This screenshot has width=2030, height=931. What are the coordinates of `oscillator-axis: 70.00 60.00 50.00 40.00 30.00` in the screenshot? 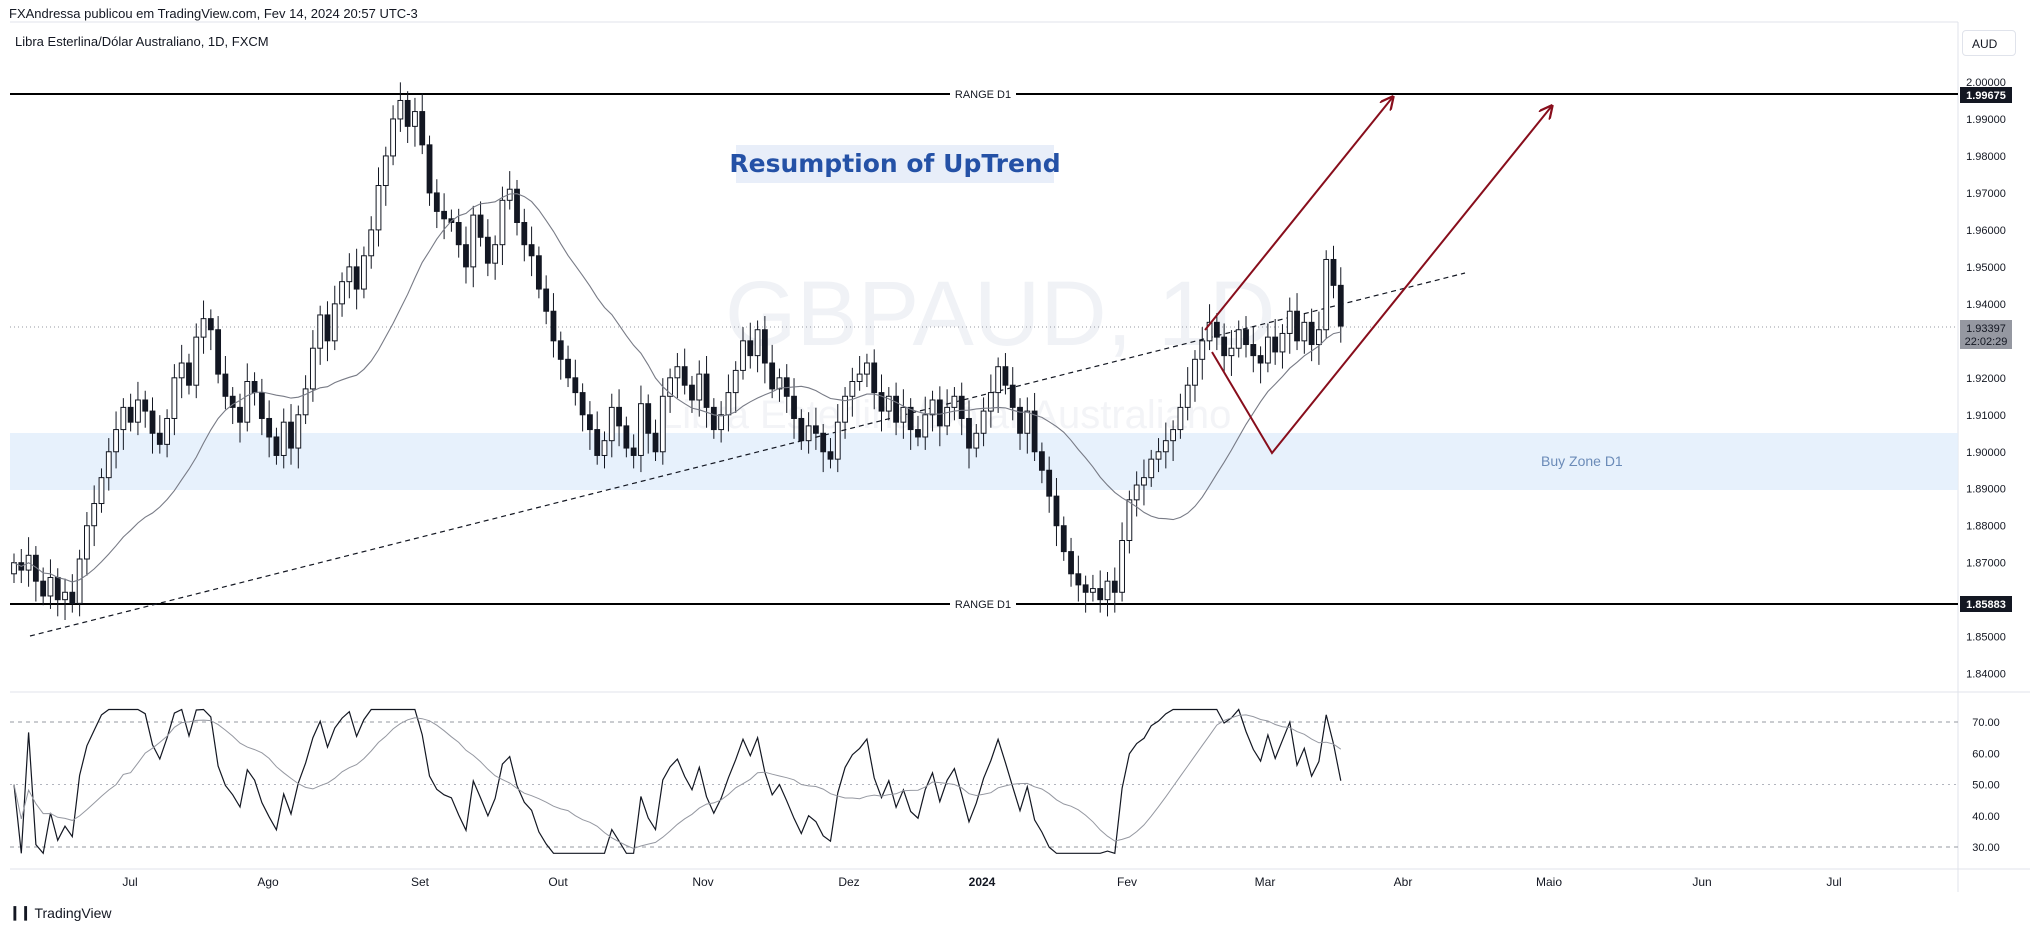 It's located at (1986, 785).